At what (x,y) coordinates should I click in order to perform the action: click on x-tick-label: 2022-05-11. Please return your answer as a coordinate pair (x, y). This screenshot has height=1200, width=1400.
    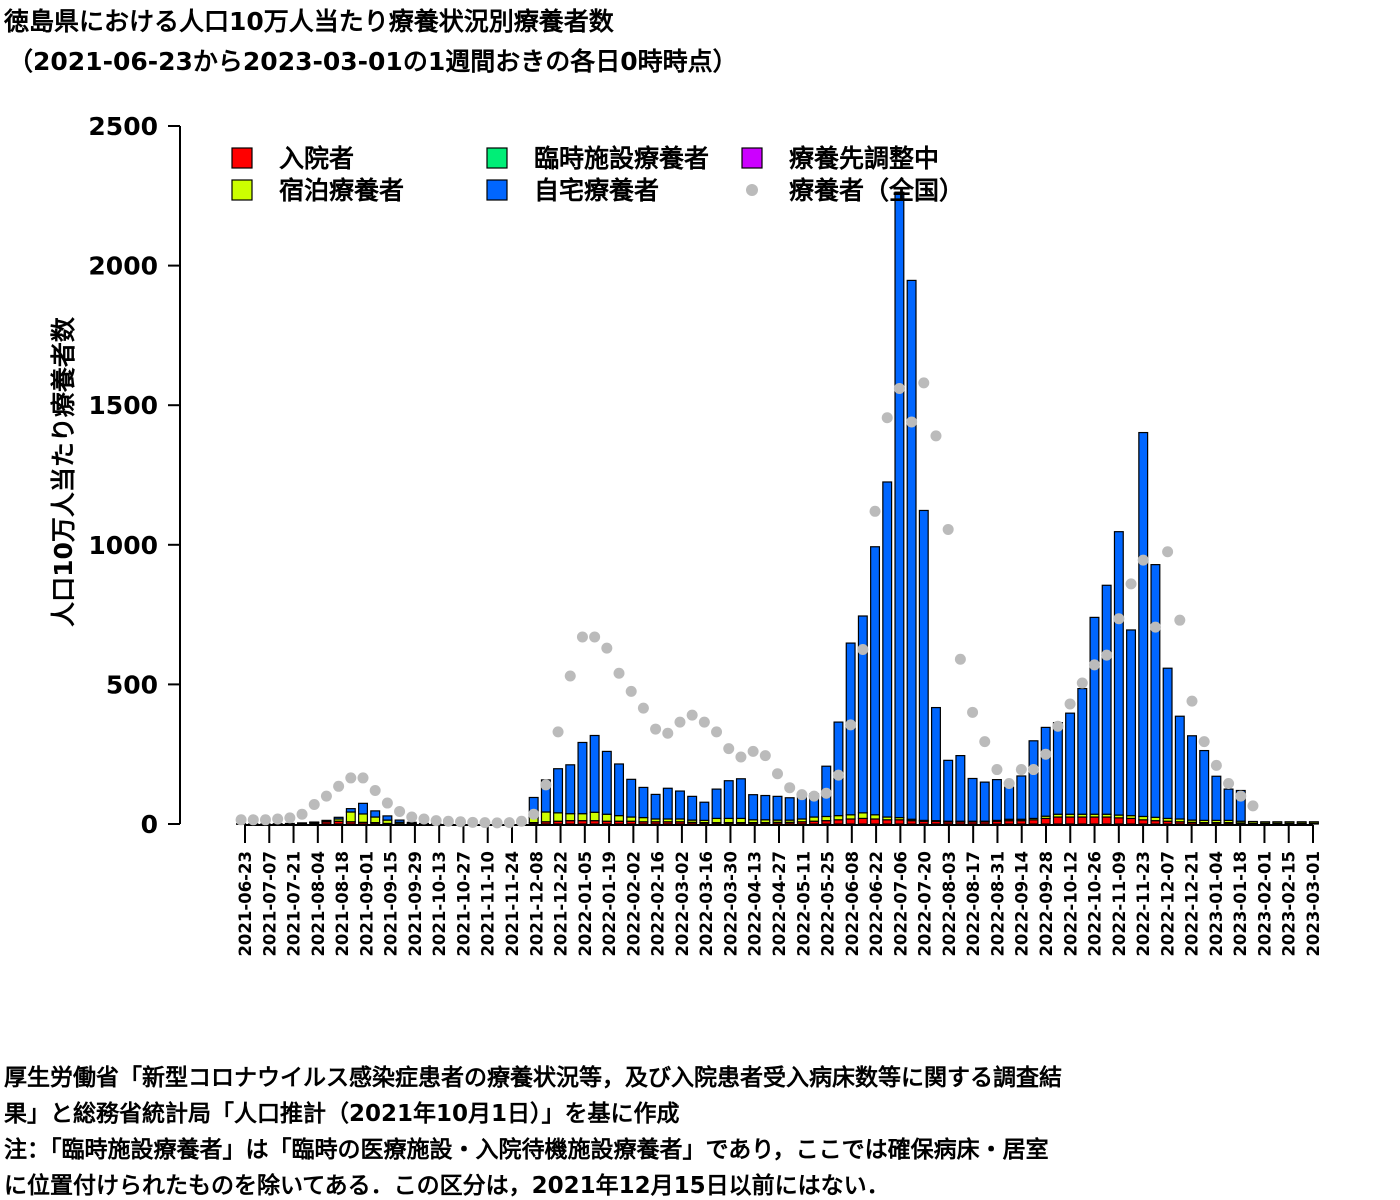
    Looking at the image, I should click on (803, 904).